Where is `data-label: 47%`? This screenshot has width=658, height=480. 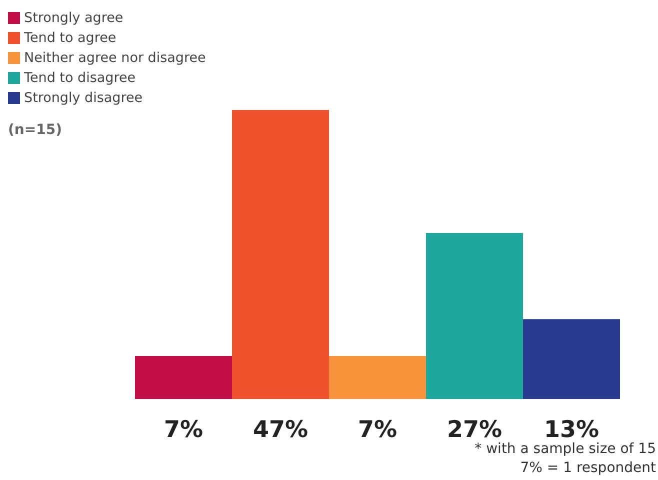
data-label: 47% is located at coordinates (280, 430).